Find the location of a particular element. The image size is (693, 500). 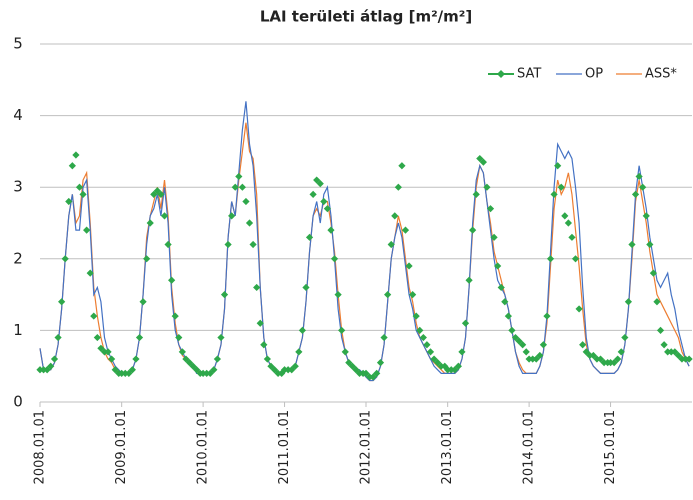

legend-label: SAT is located at coordinates (529, 74).